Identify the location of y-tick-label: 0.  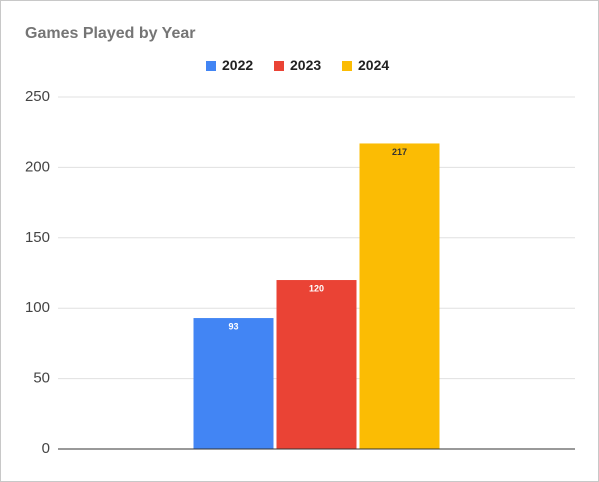
(46, 448).